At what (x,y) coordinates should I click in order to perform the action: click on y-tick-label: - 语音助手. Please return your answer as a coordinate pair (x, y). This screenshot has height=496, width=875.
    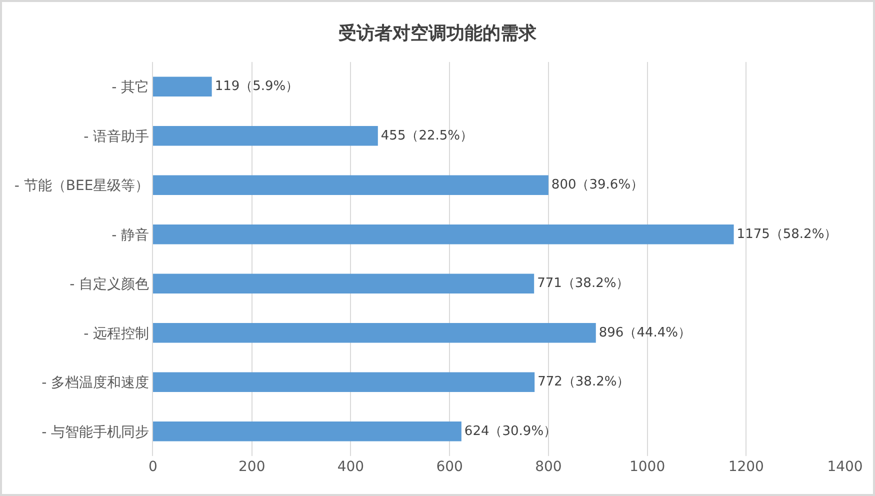
    Looking at the image, I should click on (117, 136).